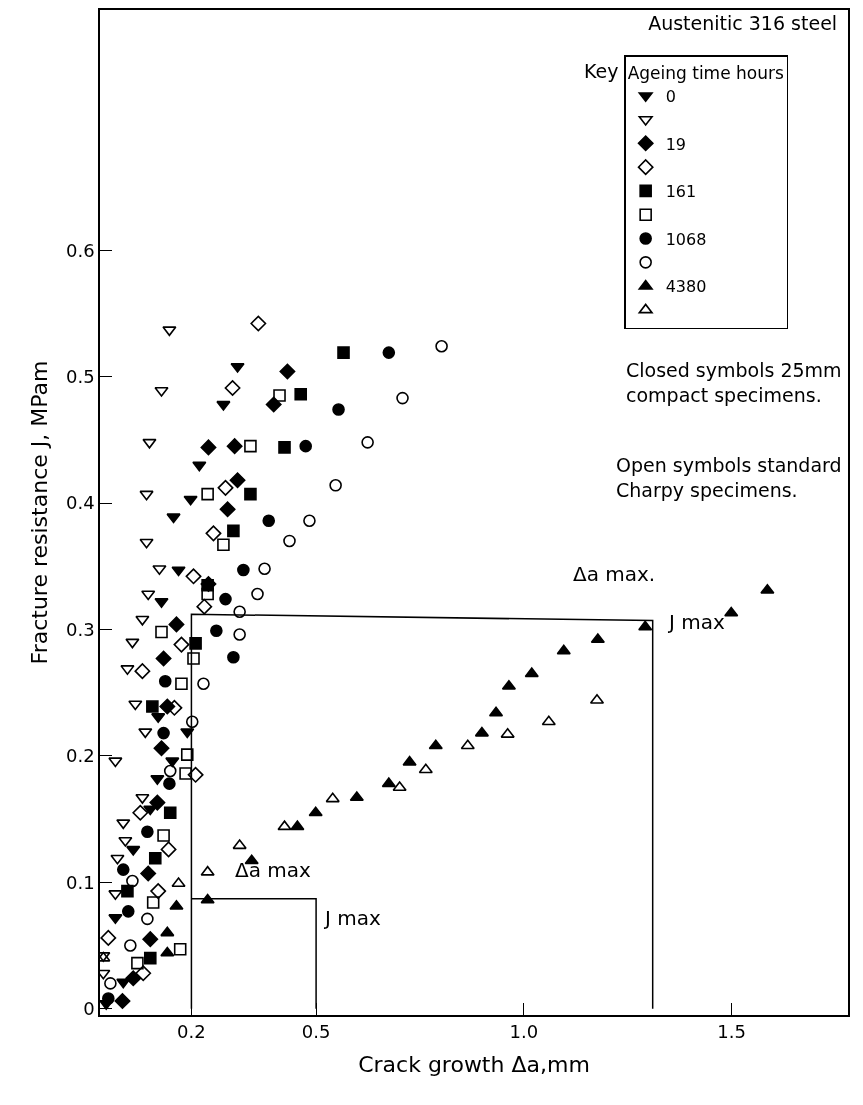 The image size is (863, 1105). Describe the element at coordinates (705, 72) in the screenshot. I see `legend-title: Ageing time hours` at that location.